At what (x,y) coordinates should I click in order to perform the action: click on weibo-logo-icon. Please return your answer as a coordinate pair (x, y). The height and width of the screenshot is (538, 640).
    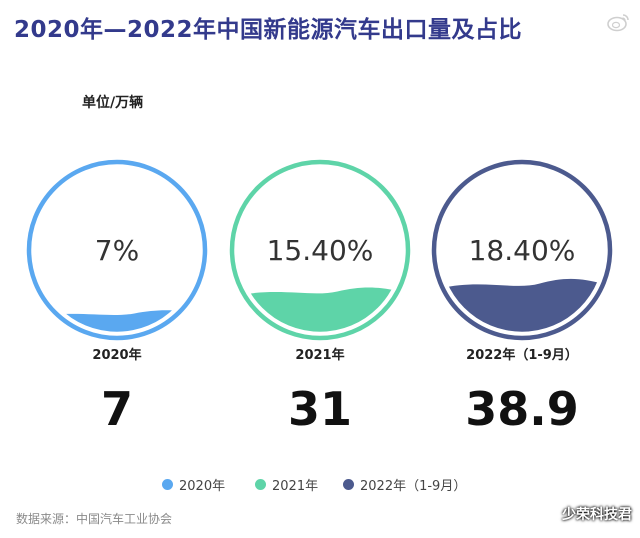
    Looking at the image, I should click on (618, 23).